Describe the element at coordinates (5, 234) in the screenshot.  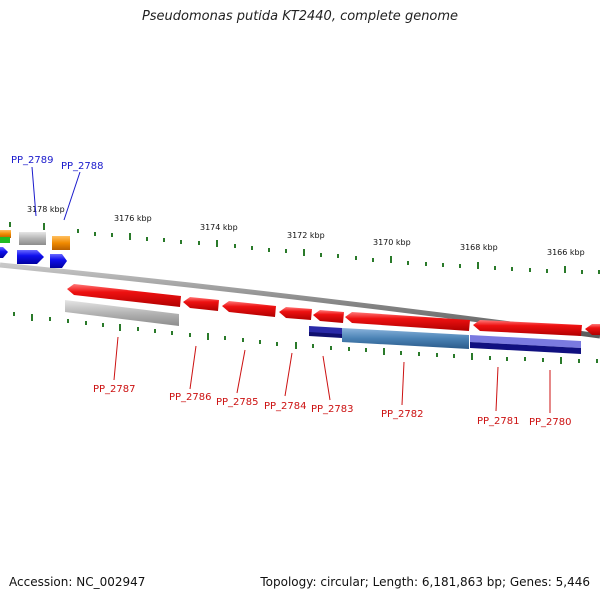
I see `gene-orange-left` at that location.